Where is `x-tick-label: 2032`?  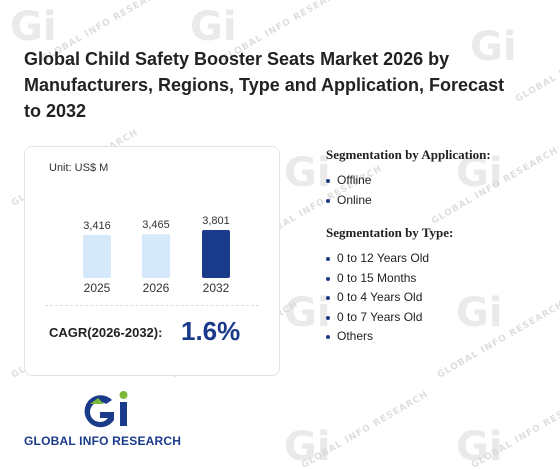 x-tick-label: 2032 is located at coordinates (216, 288).